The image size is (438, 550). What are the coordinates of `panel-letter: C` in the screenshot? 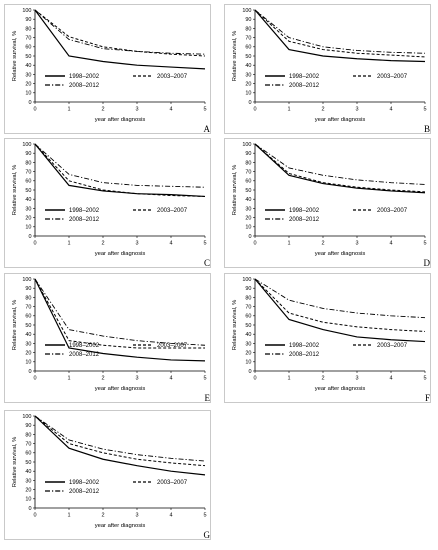 It's located at (207, 263).